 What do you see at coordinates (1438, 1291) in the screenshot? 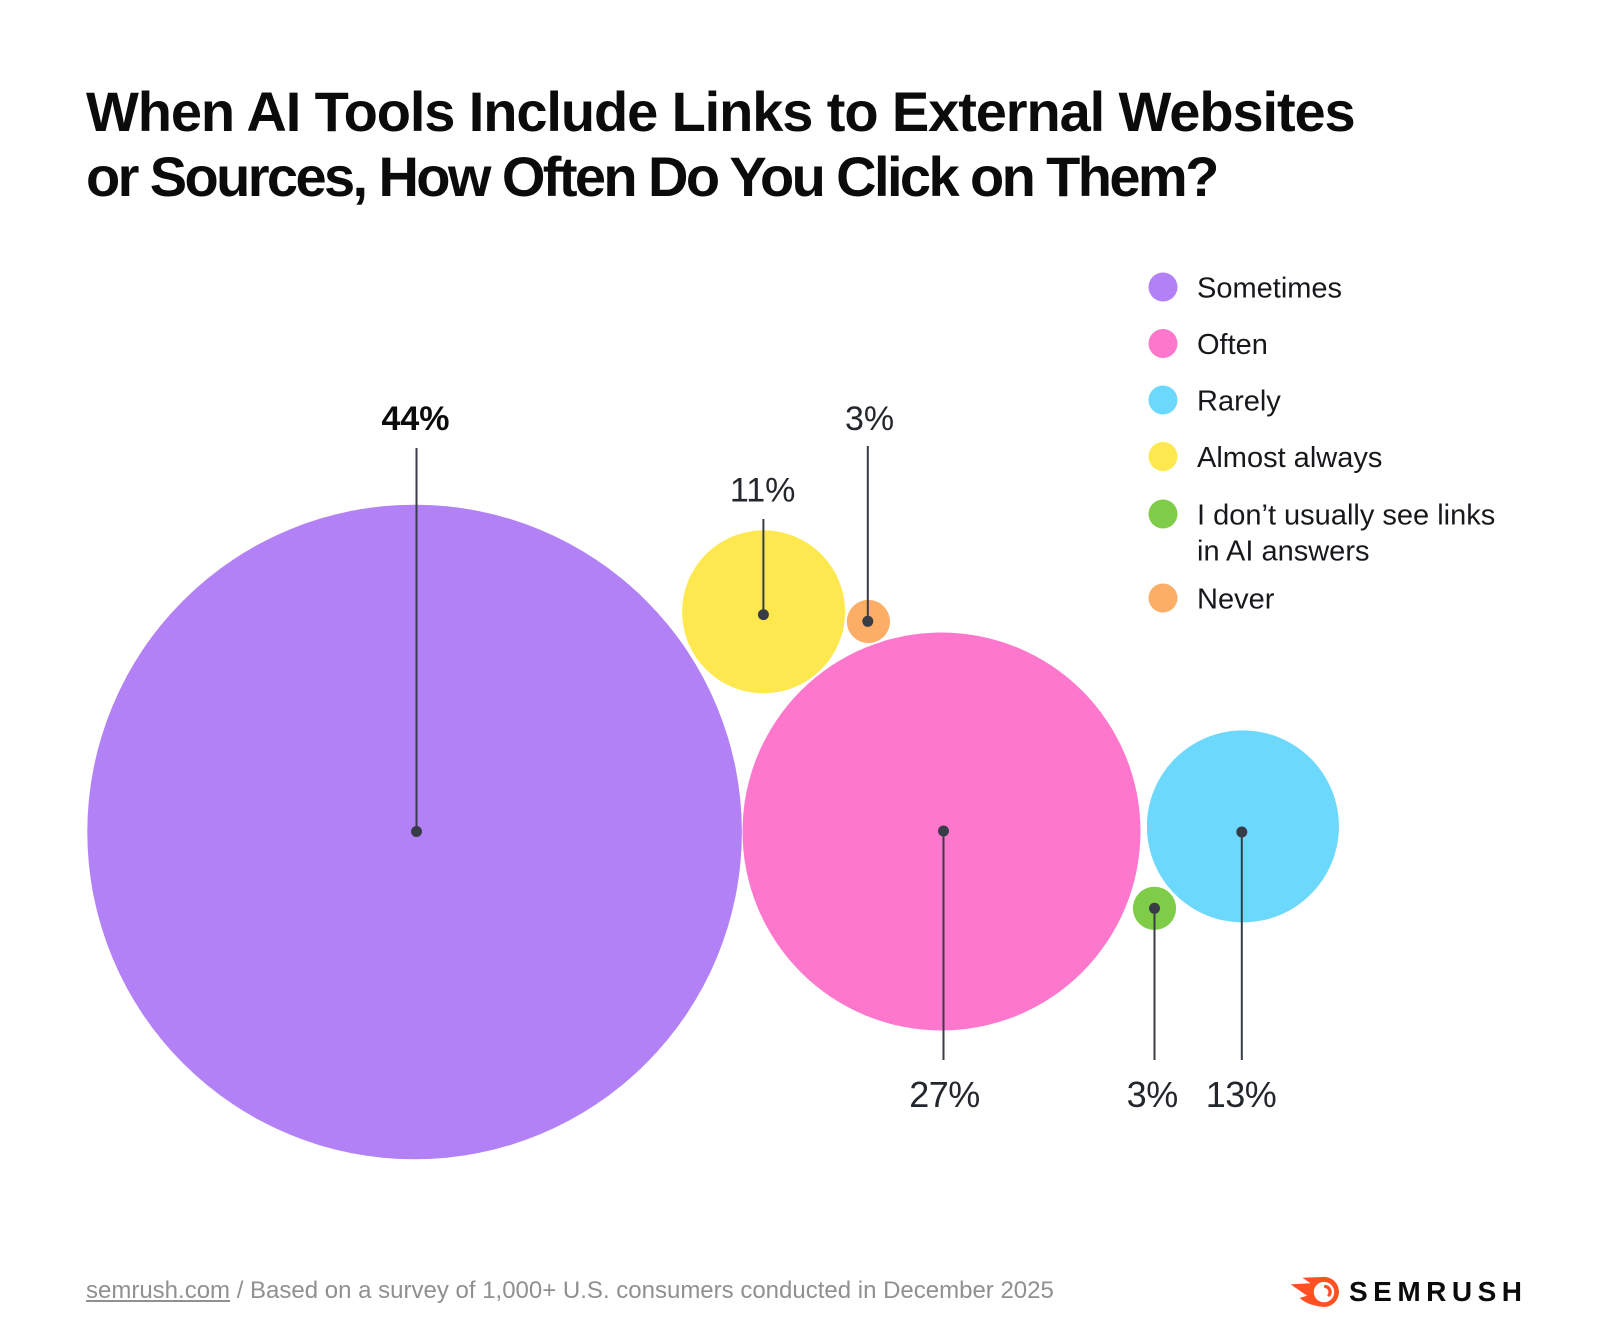
I see `svg-text: SEMRUSH` at bounding box center [1438, 1291].